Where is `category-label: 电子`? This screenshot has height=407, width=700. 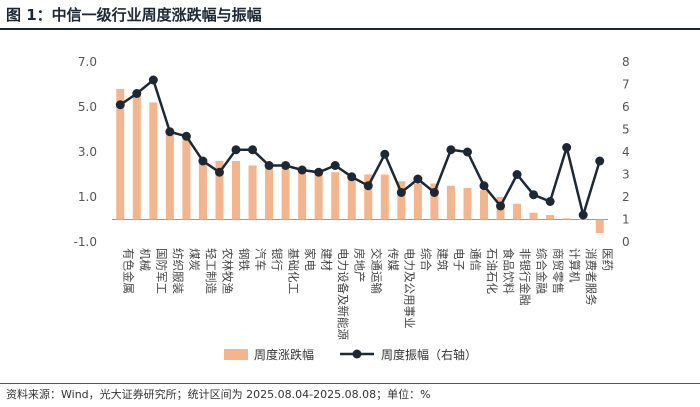
category-label: 电子 is located at coordinates (459, 259).